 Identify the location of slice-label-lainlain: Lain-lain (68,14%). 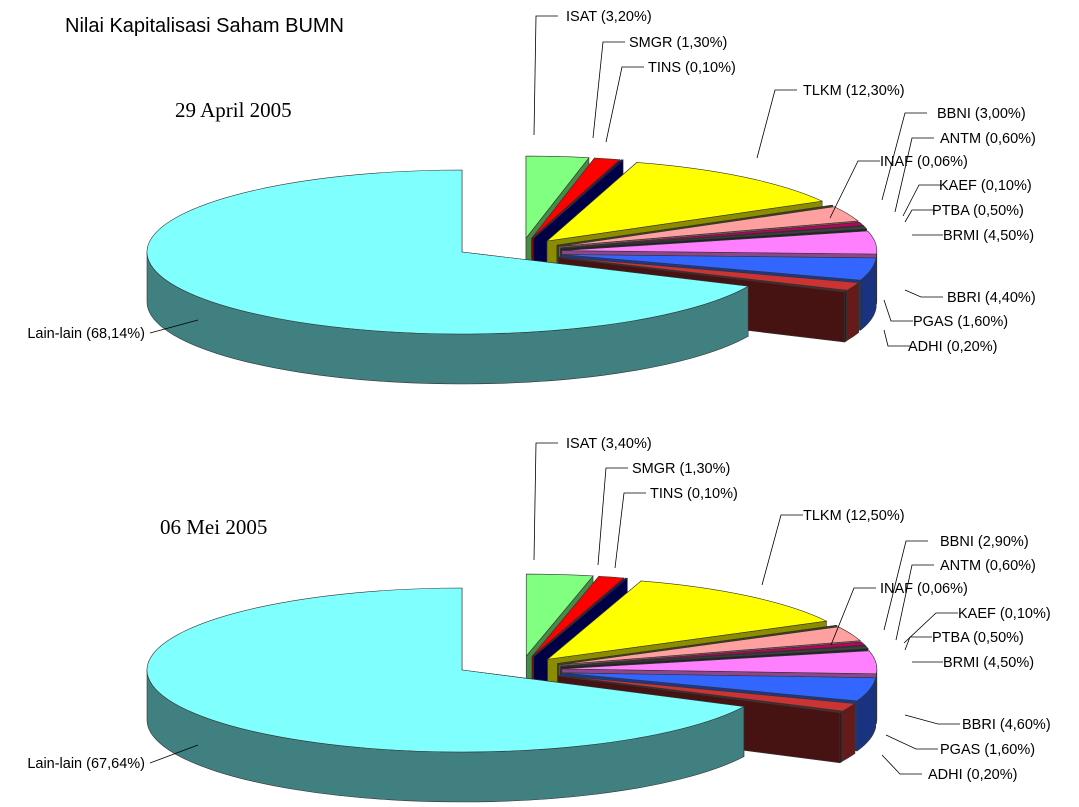
(86, 334).